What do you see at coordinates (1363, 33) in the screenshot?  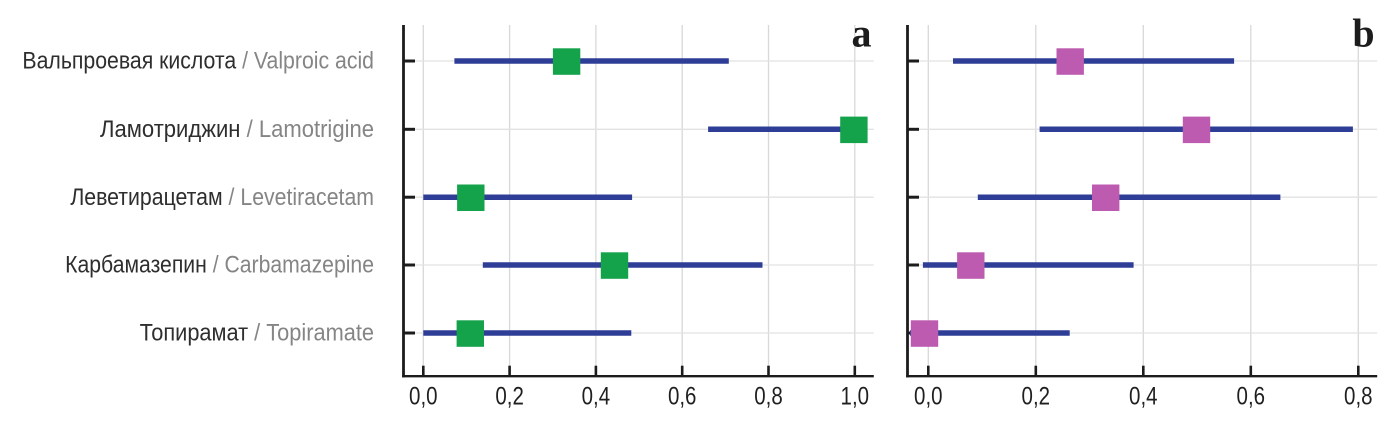 I see `svg-text: b` at bounding box center [1363, 33].